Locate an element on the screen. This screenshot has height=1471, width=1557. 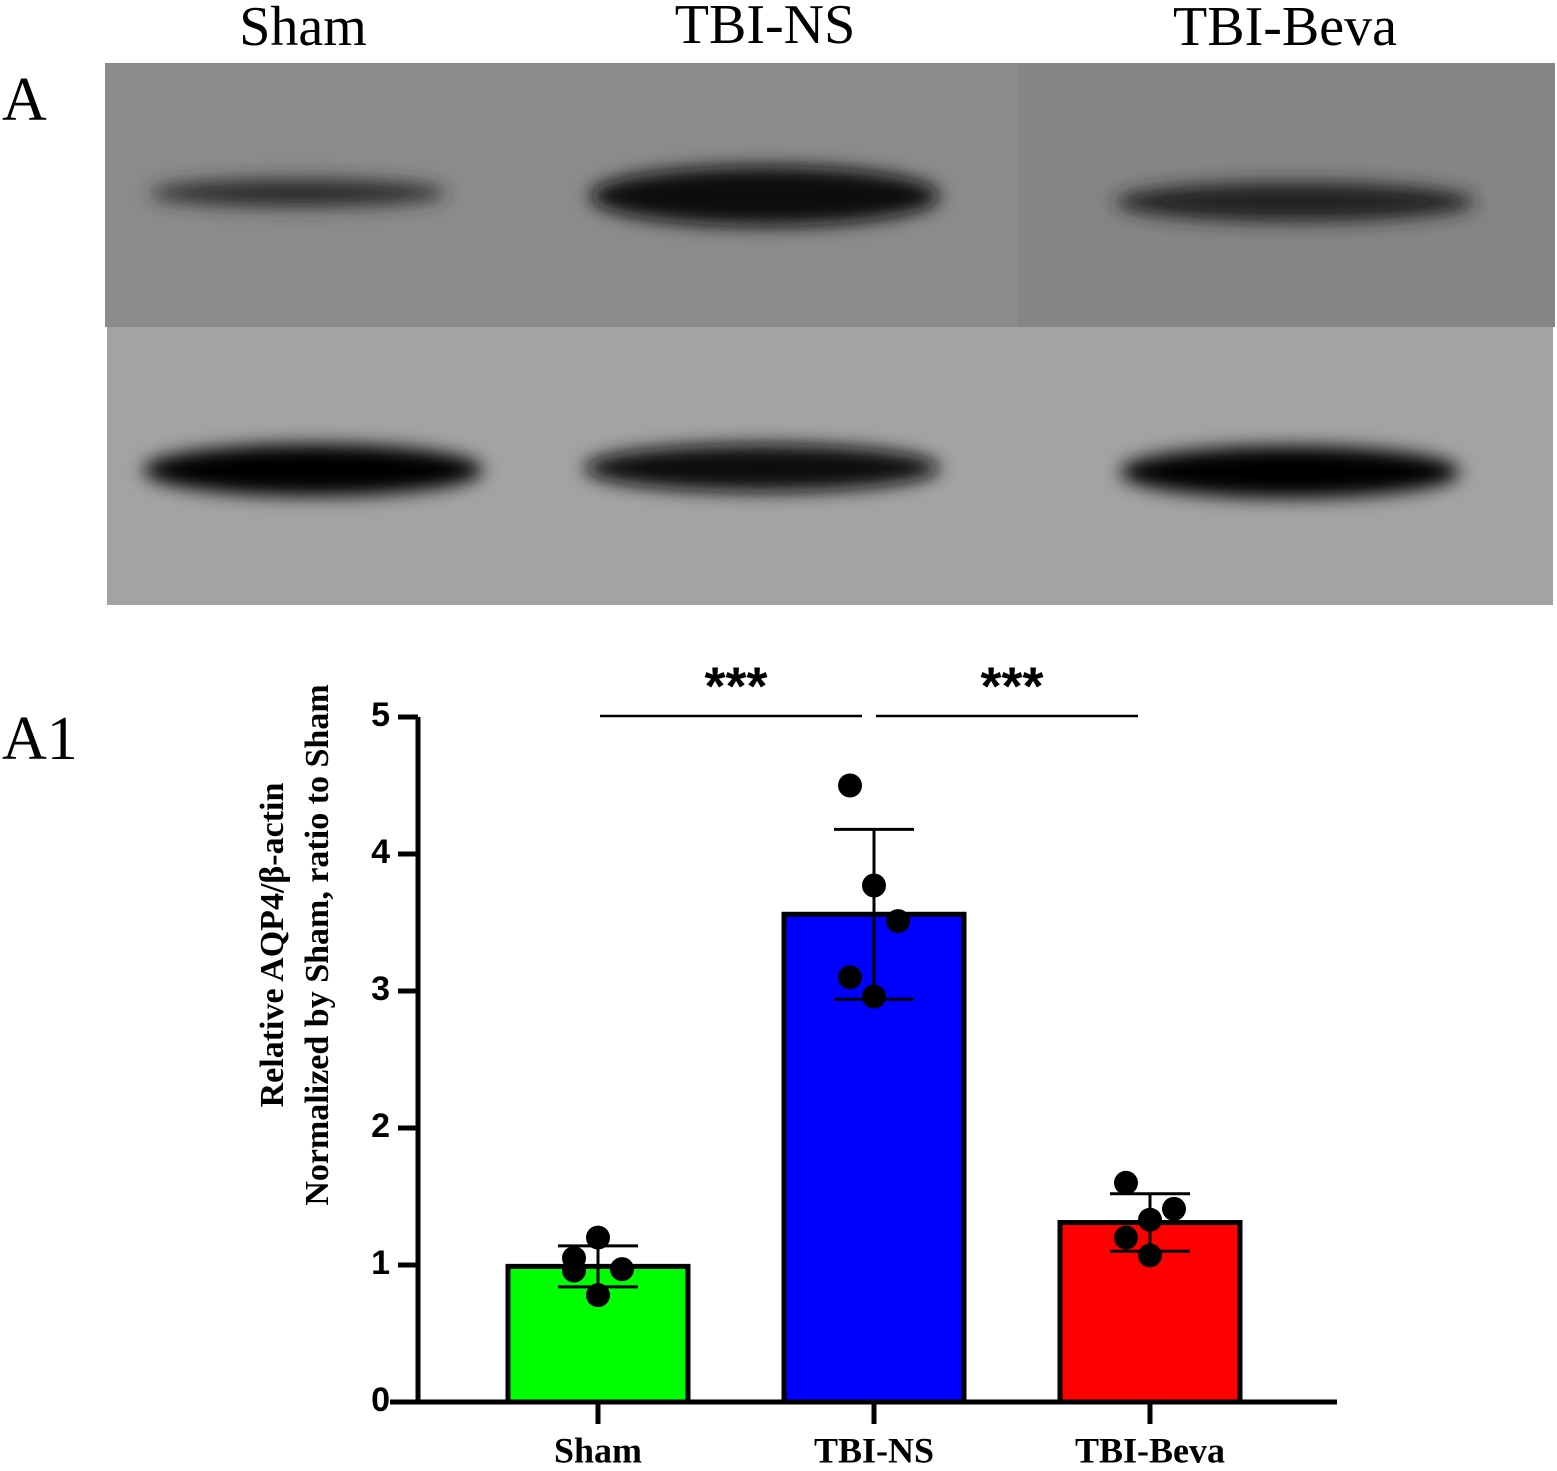
y-axis-label: Relative AQP4/β-actin is located at coordinates (272, 945).